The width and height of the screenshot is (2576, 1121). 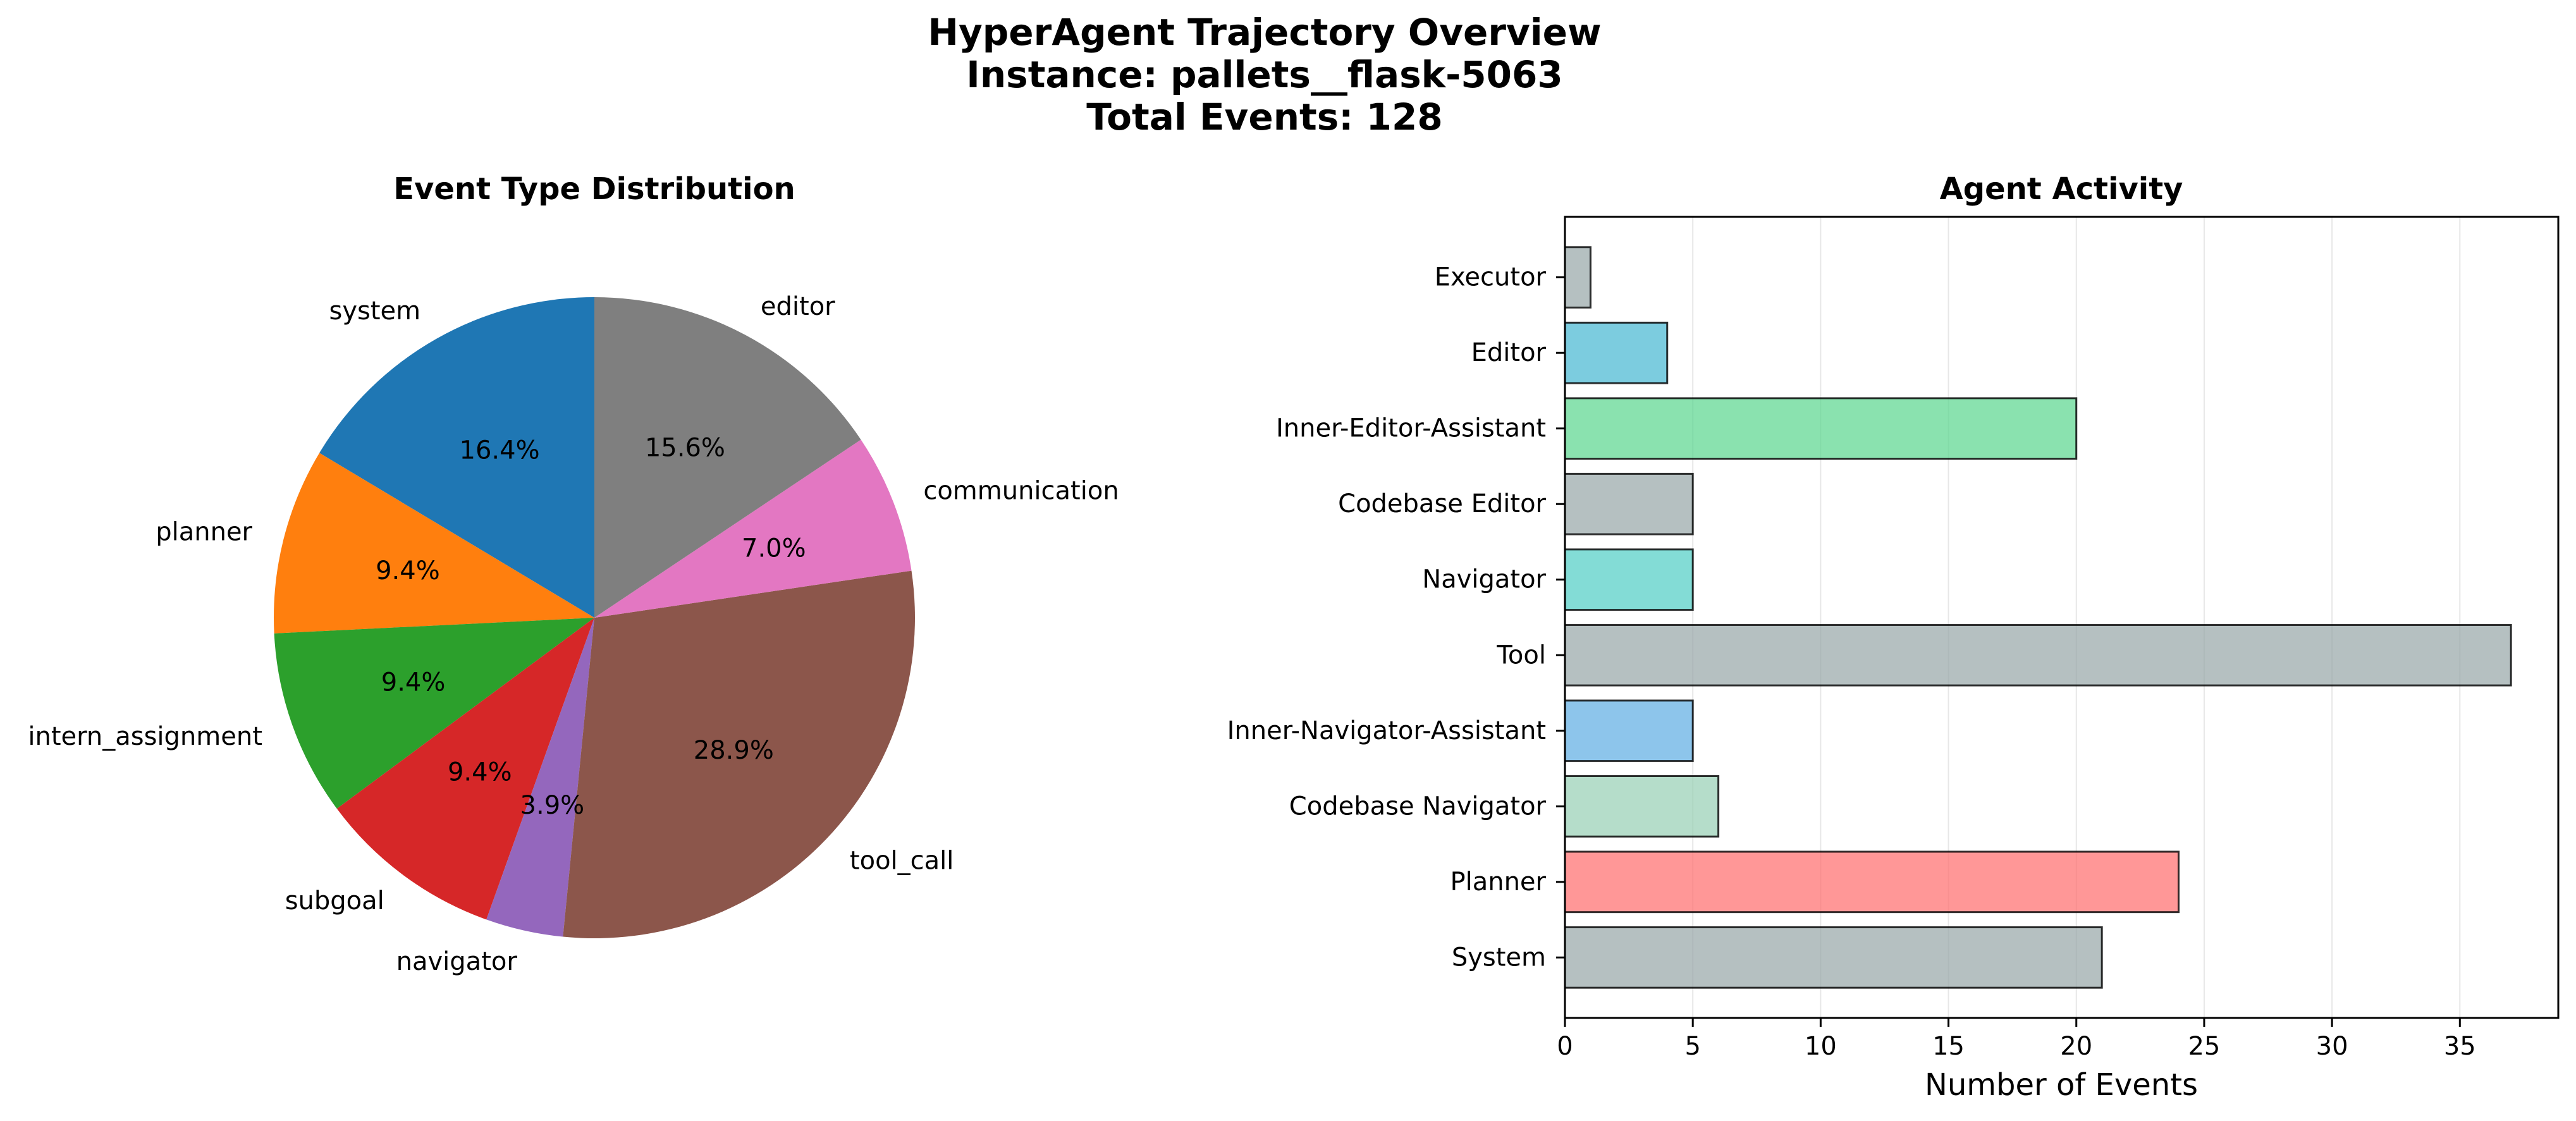 I want to click on bar-x-axis: 0 5 10 15 20 25 30 35, so click(x=2016, y=1039).